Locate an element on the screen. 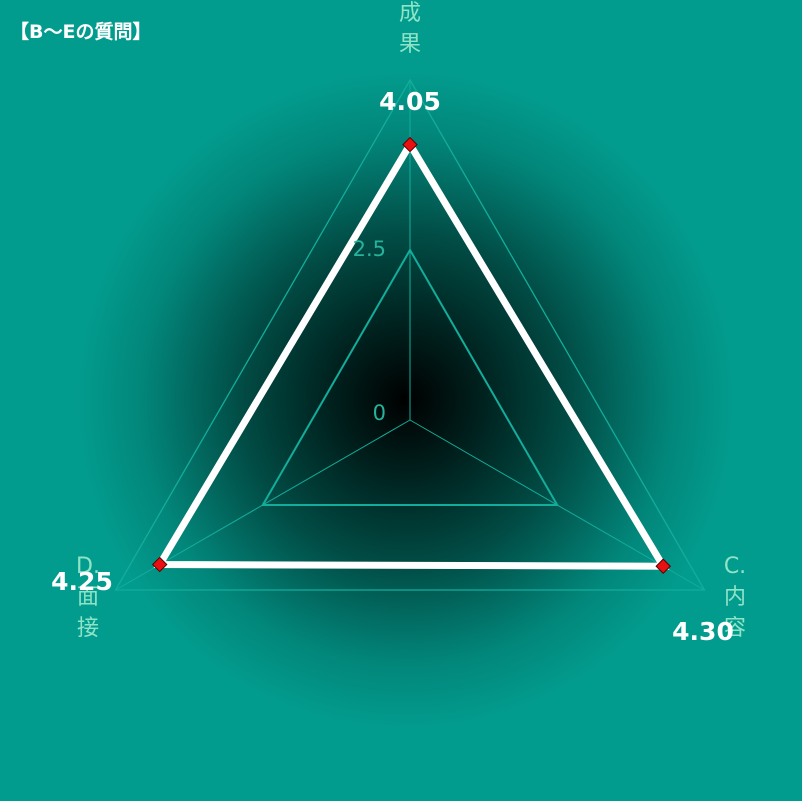  value-label: 4.30 is located at coordinates (703, 631).